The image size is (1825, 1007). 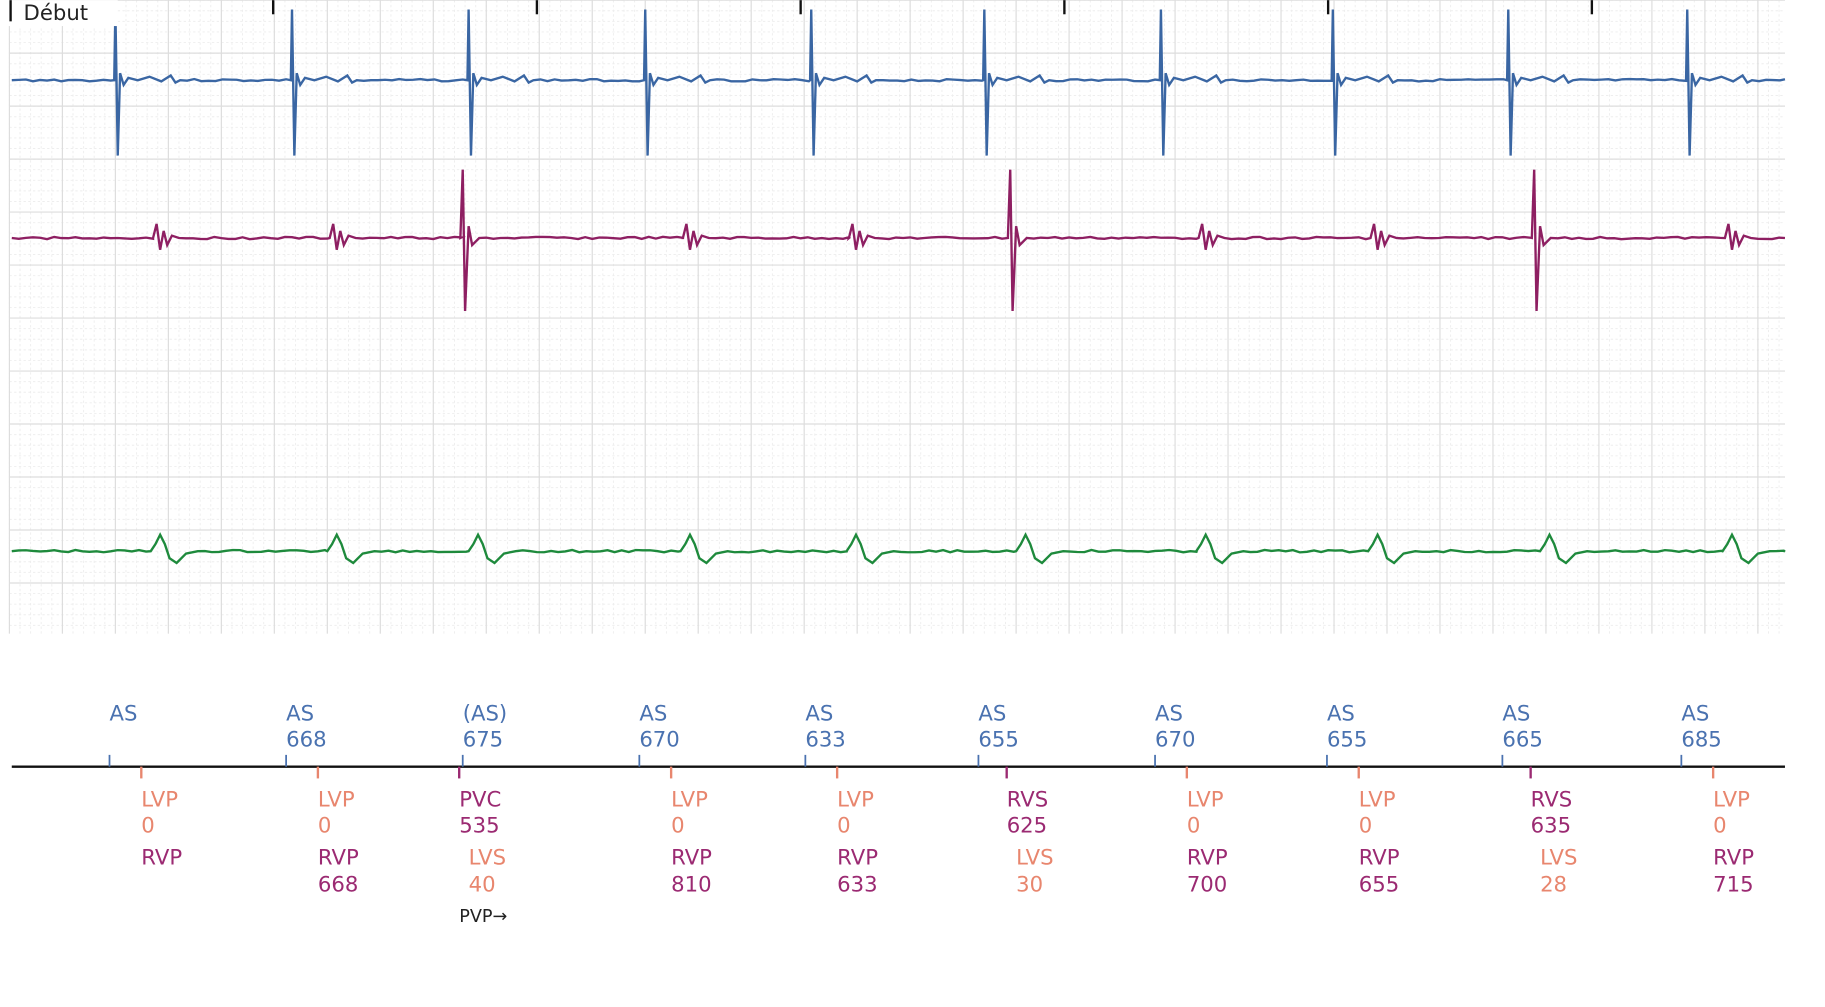 What do you see at coordinates (479, 825) in the screenshot?
I see `ventricular-value: 535` at bounding box center [479, 825].